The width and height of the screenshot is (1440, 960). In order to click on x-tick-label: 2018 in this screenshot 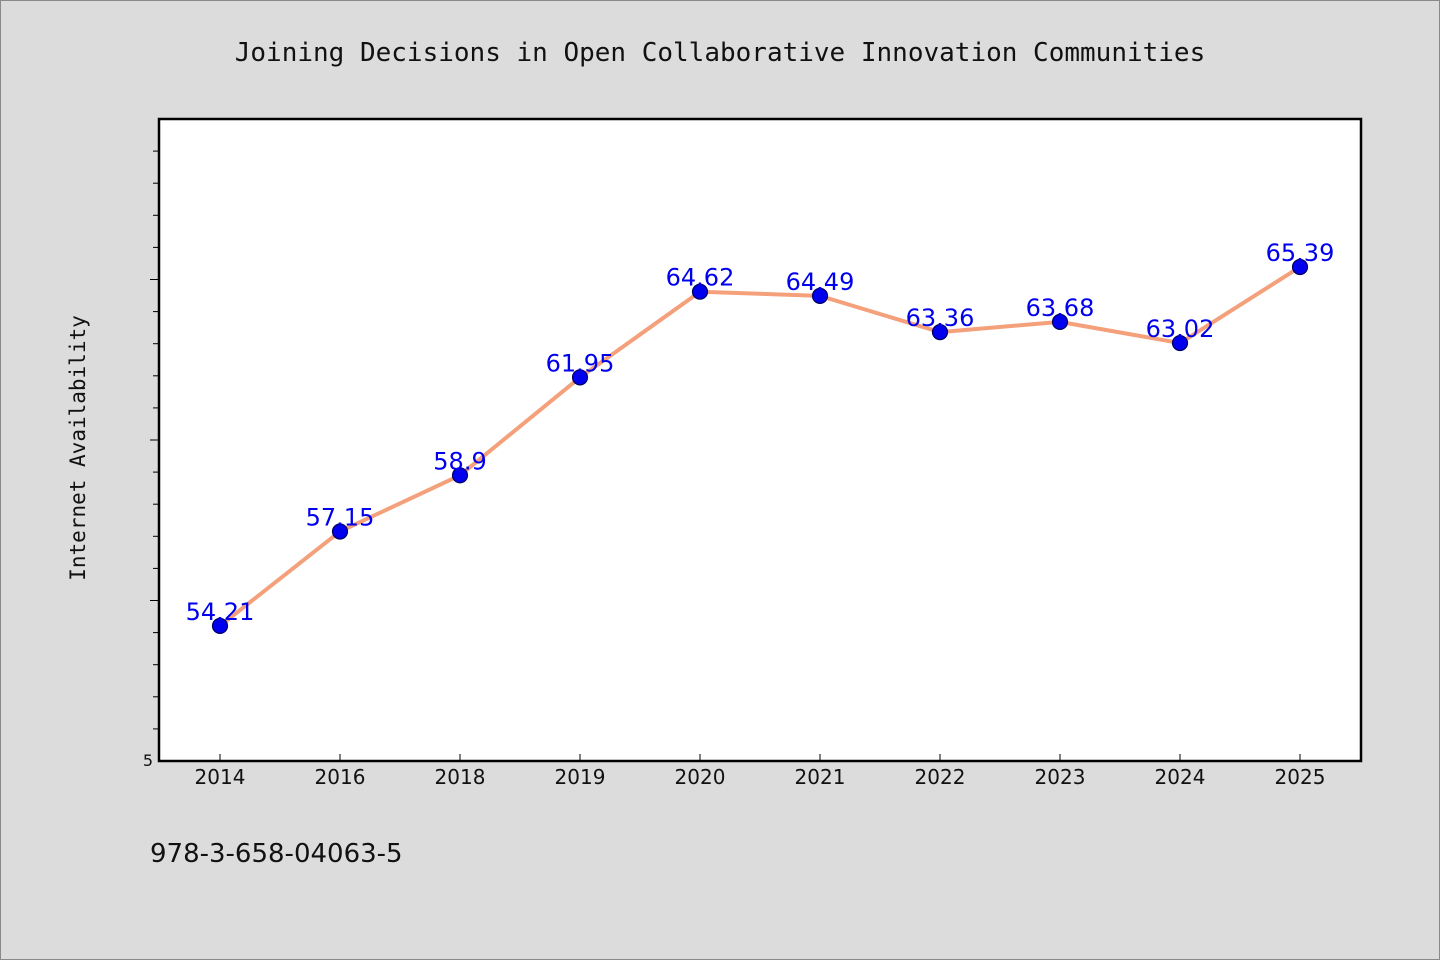, I will do `click(460, 777)`.